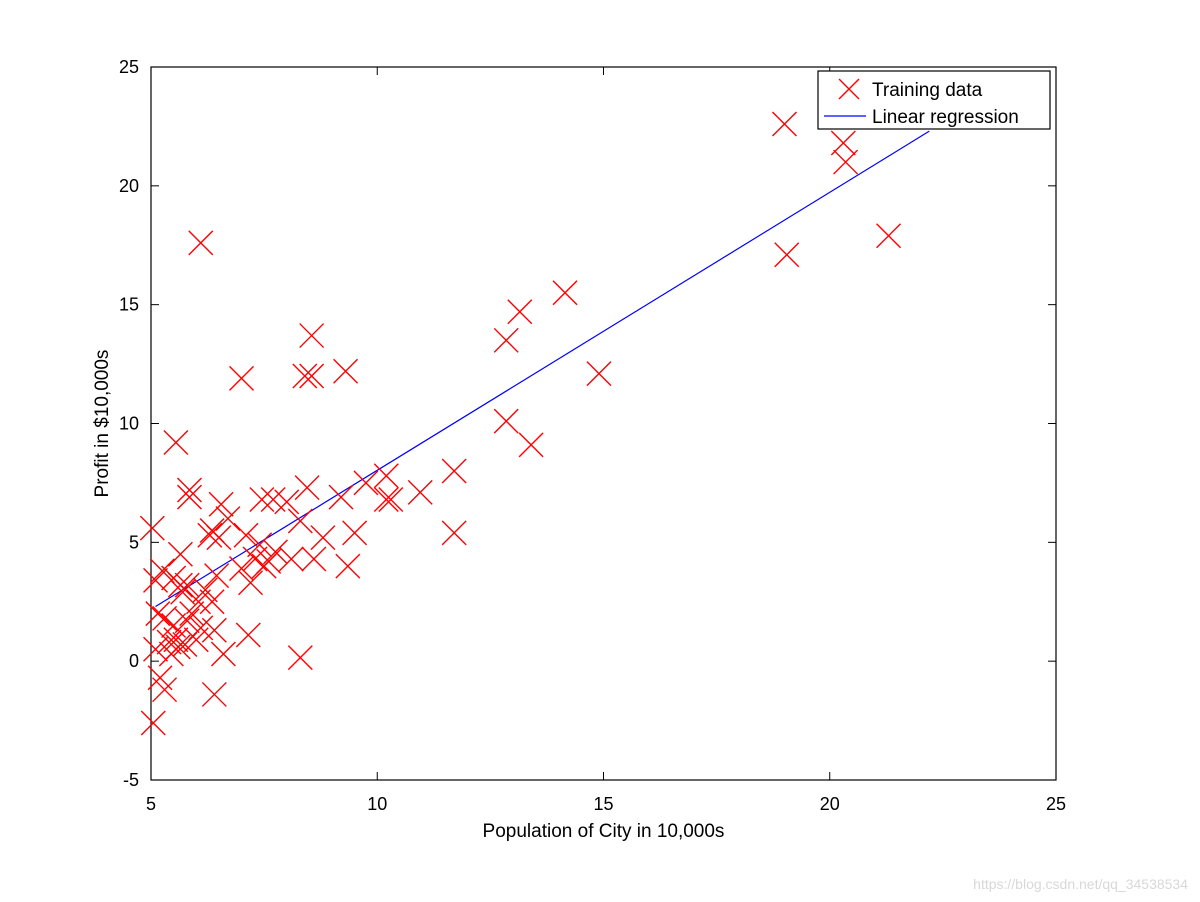  Describe the element at coordinates (1056, 804) in the screenshot. I see `x-tick-label: 25` at that location.